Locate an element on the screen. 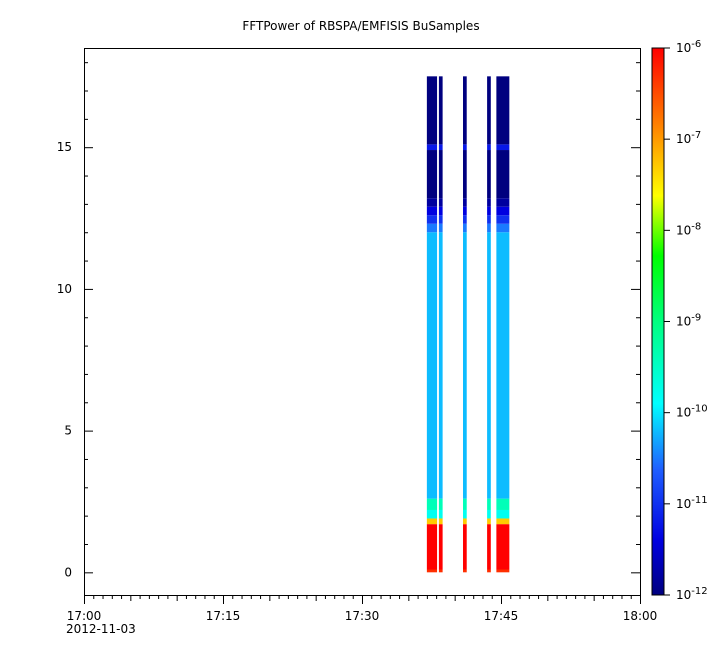 The width and height of the screenshot is (724, 656). x-tick-label: 17:45 is located at coordinates (501, 616).